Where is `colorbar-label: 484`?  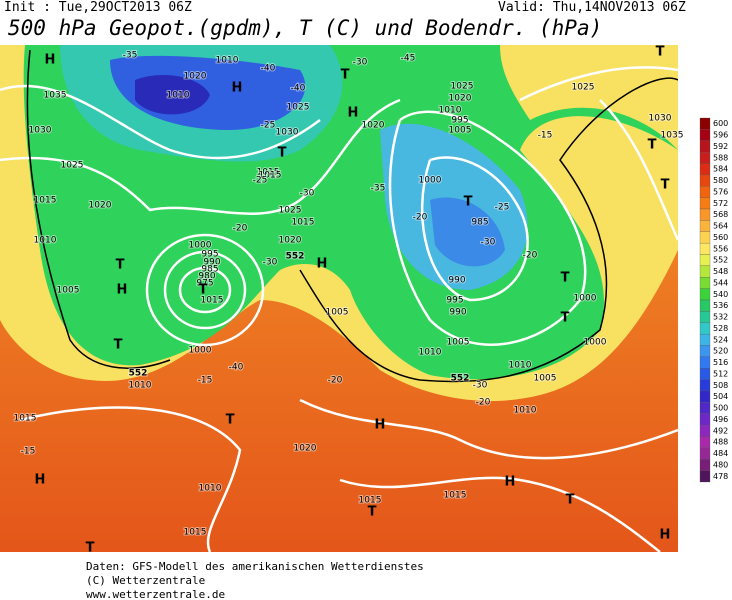
colorbar-label: 484 is located at coordinates (720, 453).